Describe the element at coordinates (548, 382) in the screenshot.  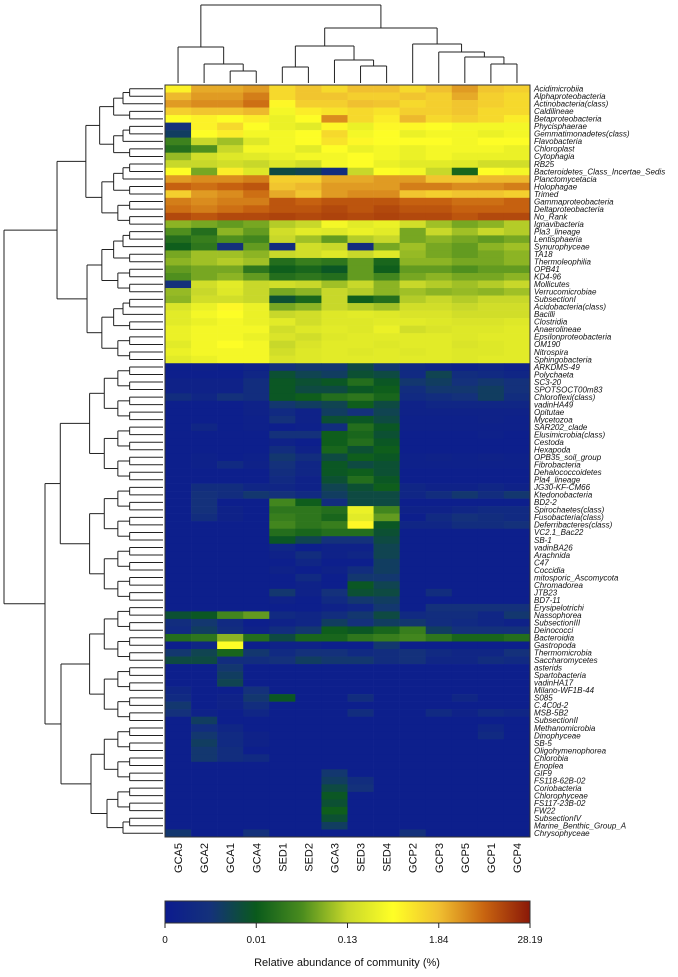
I see `row-label: SC3-20` at that location.